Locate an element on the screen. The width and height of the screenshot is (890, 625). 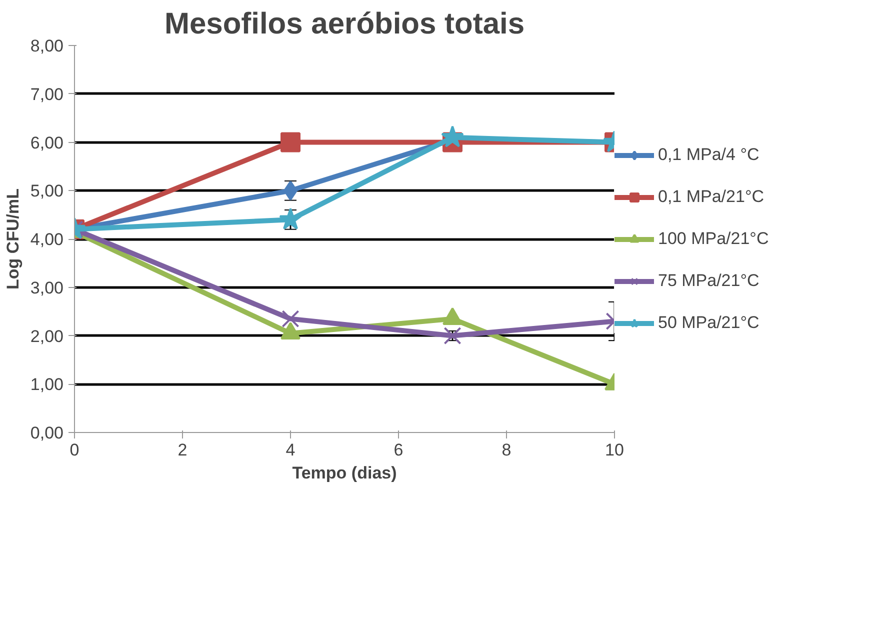
x-tick-label: 0 is located at coordinates (75, 450).